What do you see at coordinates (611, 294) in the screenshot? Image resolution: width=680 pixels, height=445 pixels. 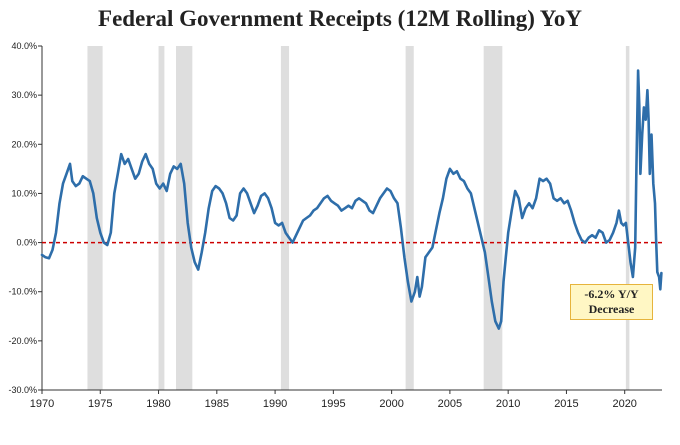 I see `annotation-line-1: -6.2% Y/Y` at bounding box center [611, 294].